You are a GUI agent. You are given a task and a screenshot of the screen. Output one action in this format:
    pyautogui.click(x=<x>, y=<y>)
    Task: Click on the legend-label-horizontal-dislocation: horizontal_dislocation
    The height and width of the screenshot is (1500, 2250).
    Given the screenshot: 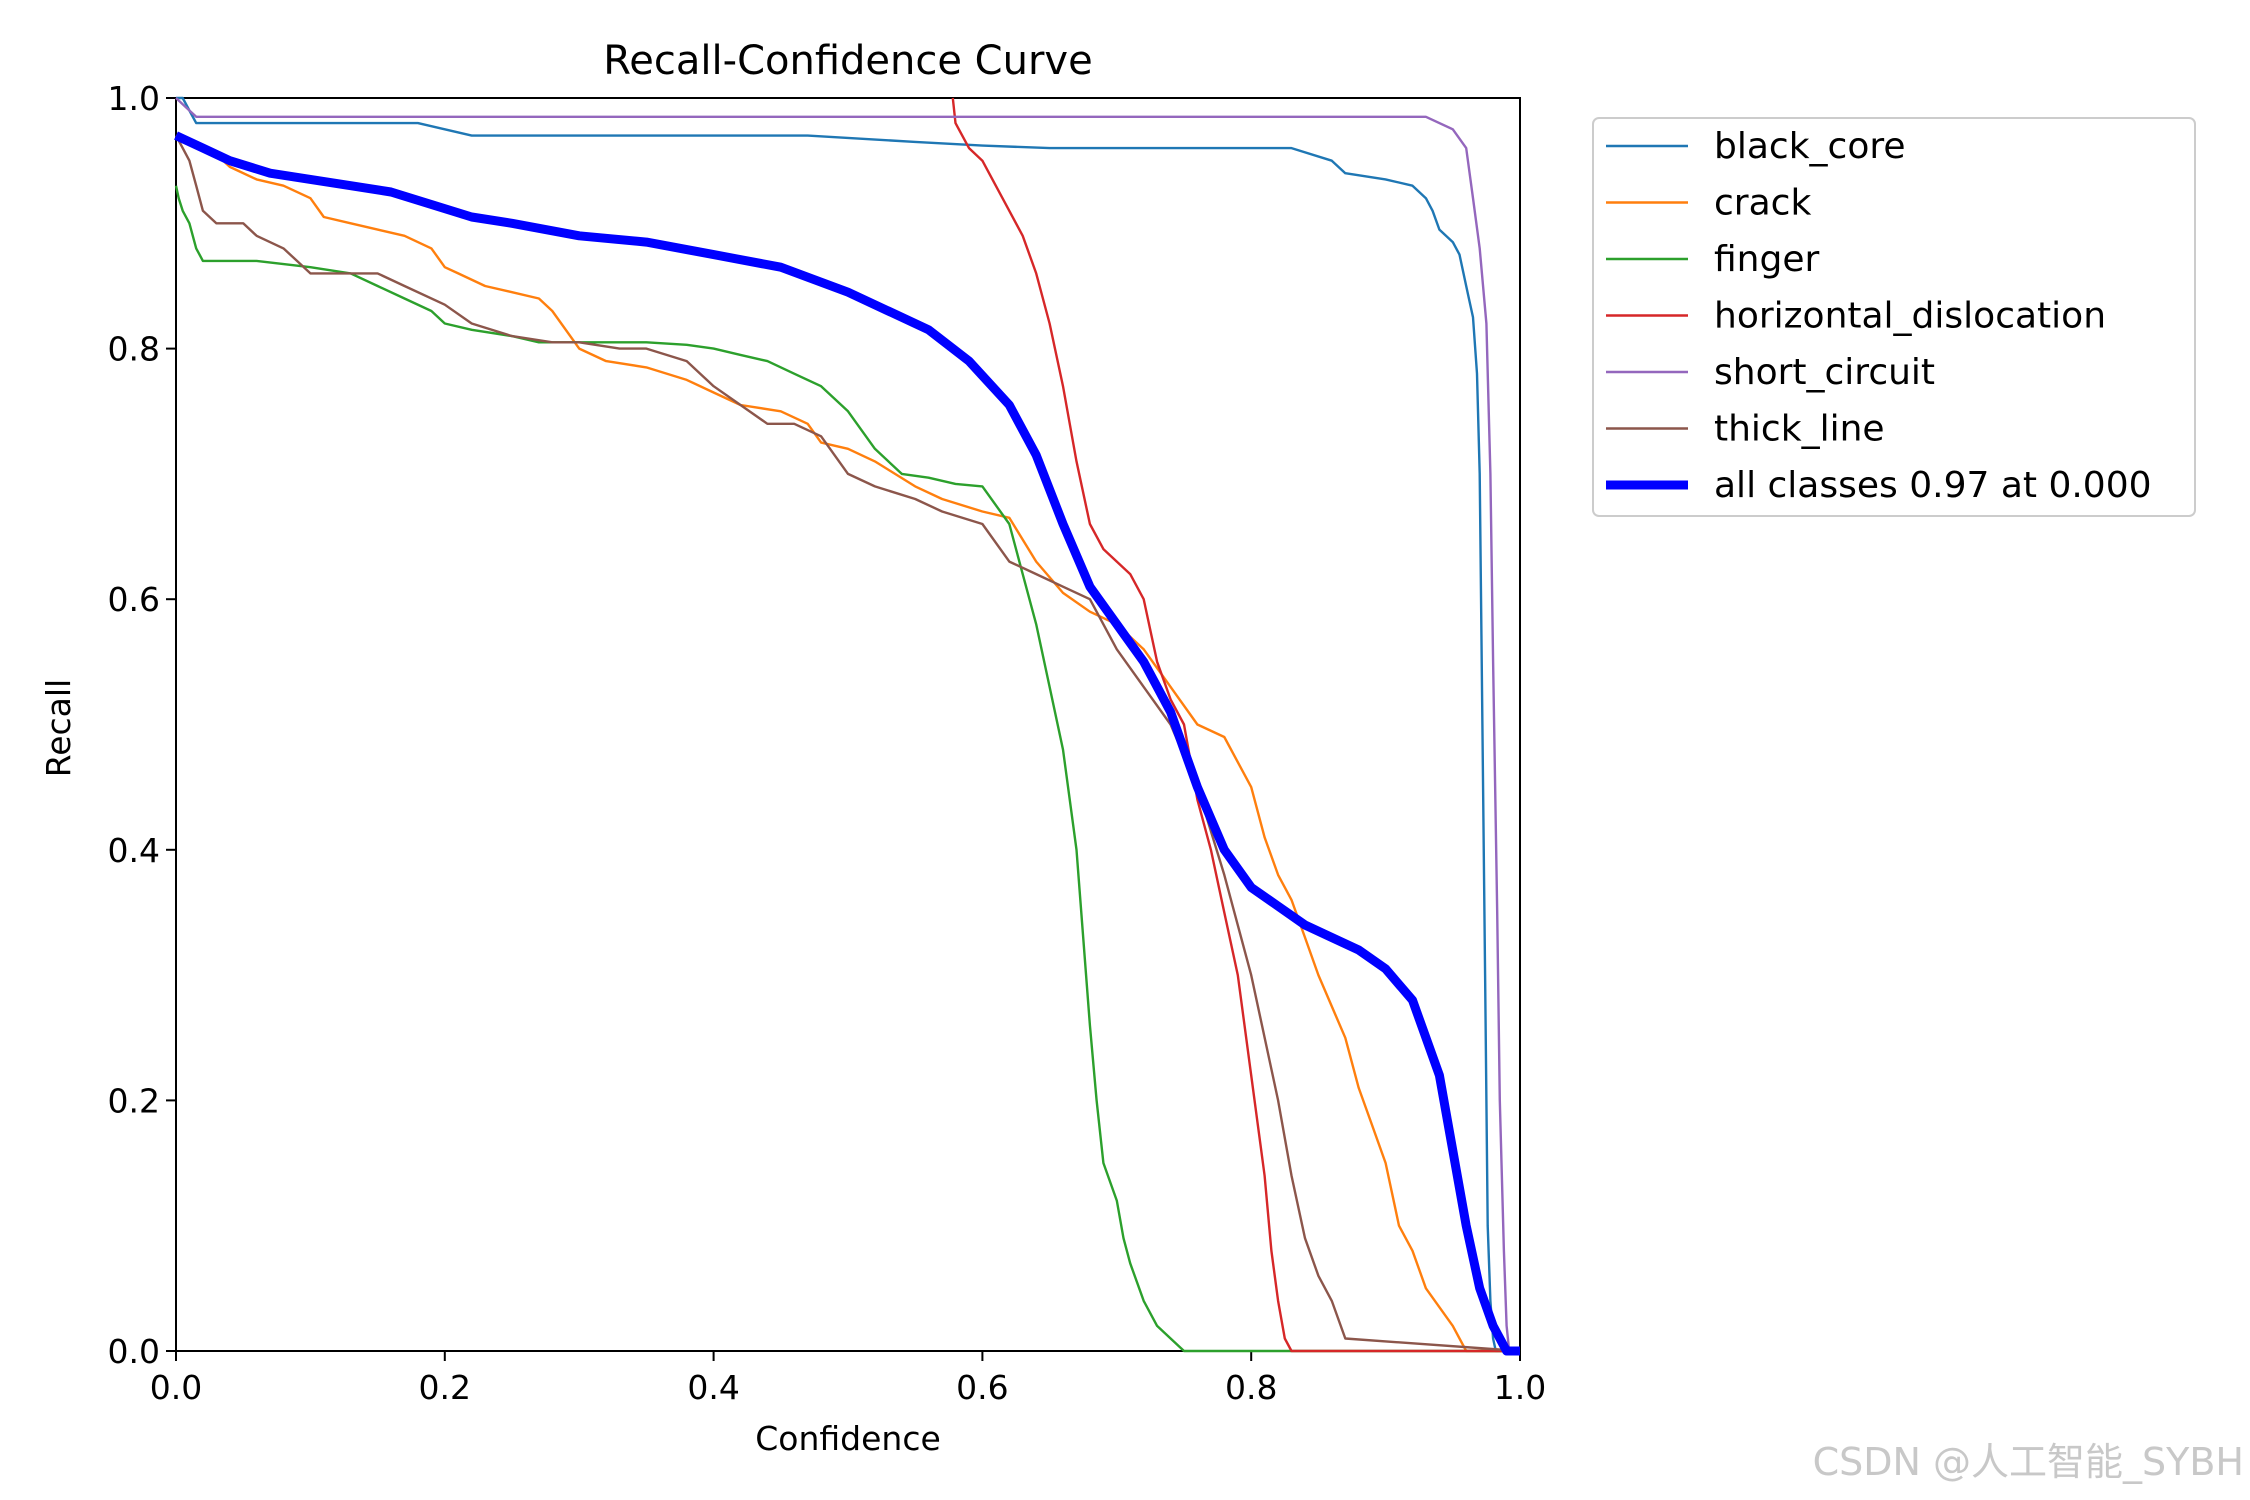 What is the action you would take?
    pyautogui.click(x=1910, y=316)
    